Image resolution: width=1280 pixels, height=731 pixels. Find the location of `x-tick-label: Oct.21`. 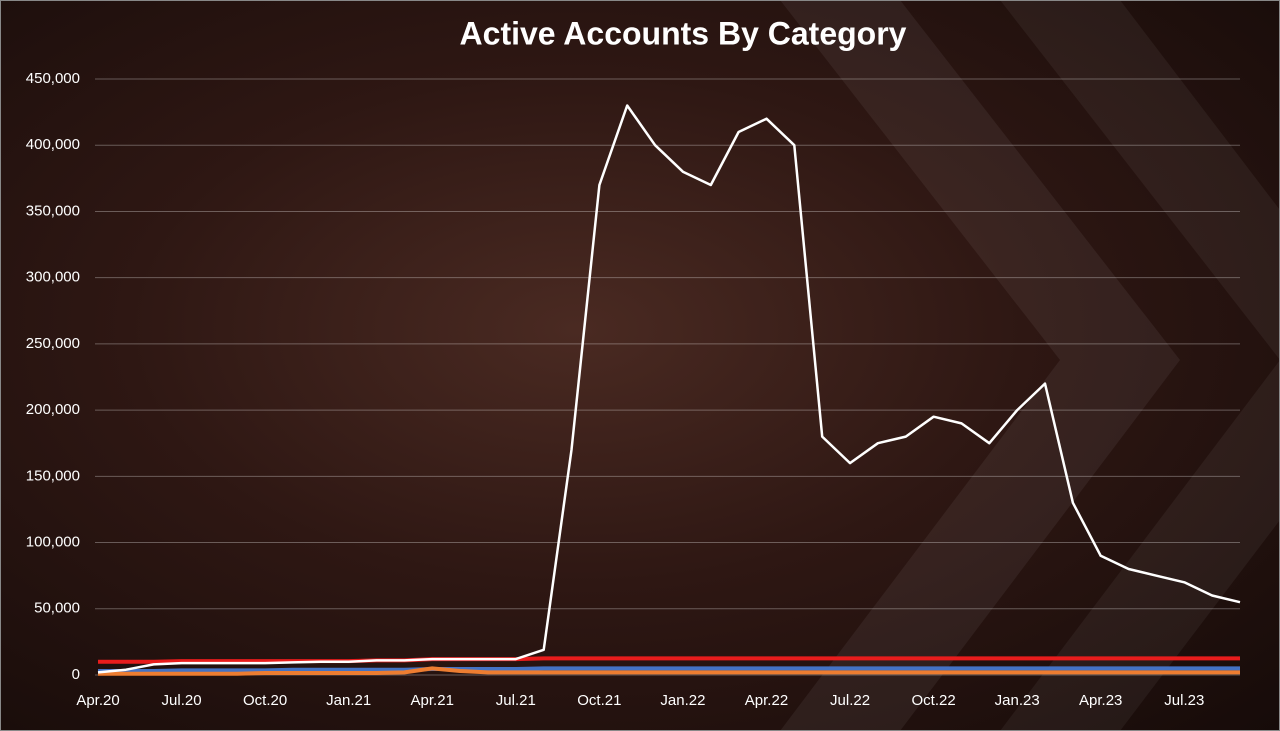

x-tick-label: Oct.21 is located at coordinates (599, 700).